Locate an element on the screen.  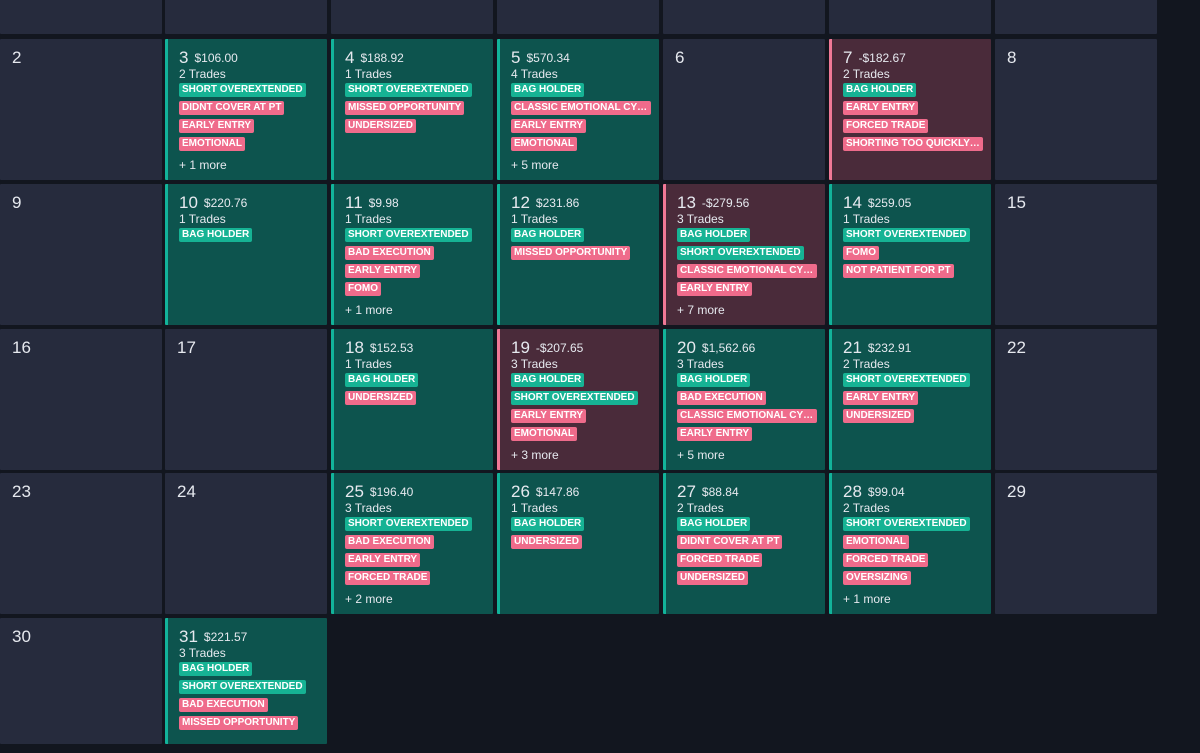
calendar-day-cell: 30 is located at coordinates (81, 681).